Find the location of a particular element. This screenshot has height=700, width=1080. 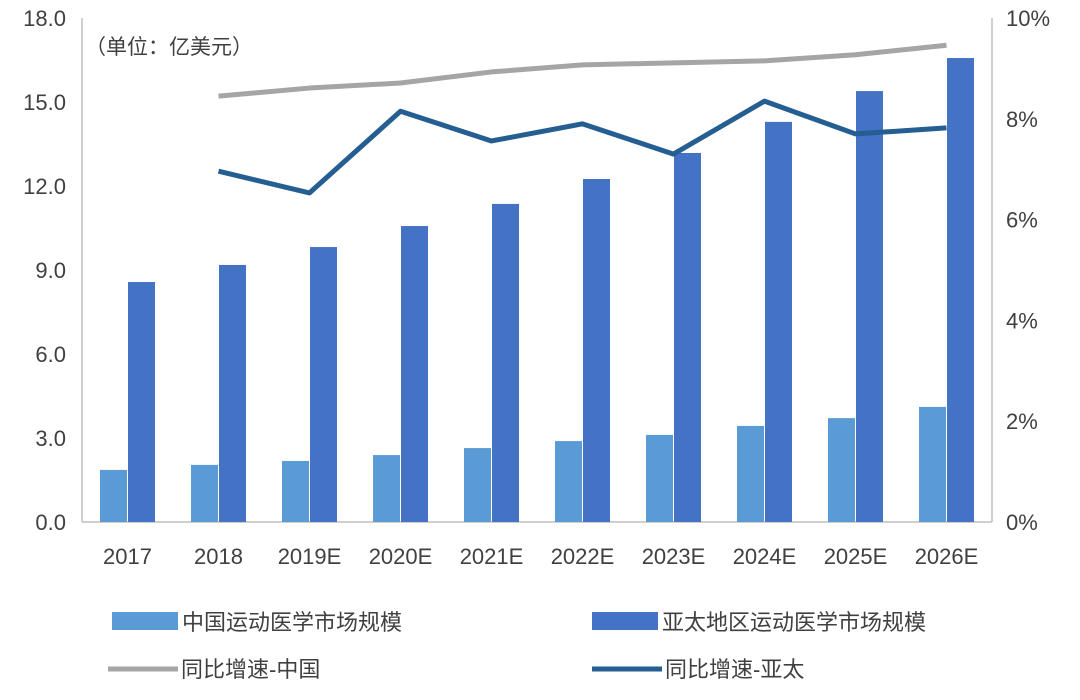

legend-label: 中国运动医学市场规模 is located at coordinates (292, 622).